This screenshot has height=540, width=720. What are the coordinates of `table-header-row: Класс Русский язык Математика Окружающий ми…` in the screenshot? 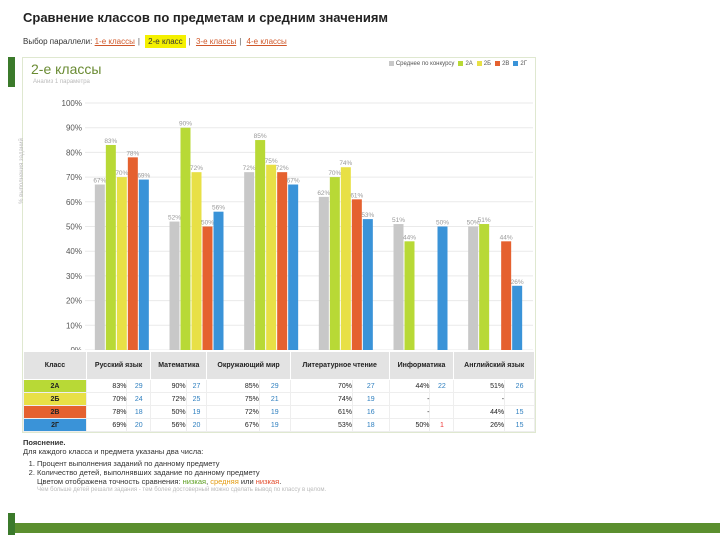 It's located at (279, 365).